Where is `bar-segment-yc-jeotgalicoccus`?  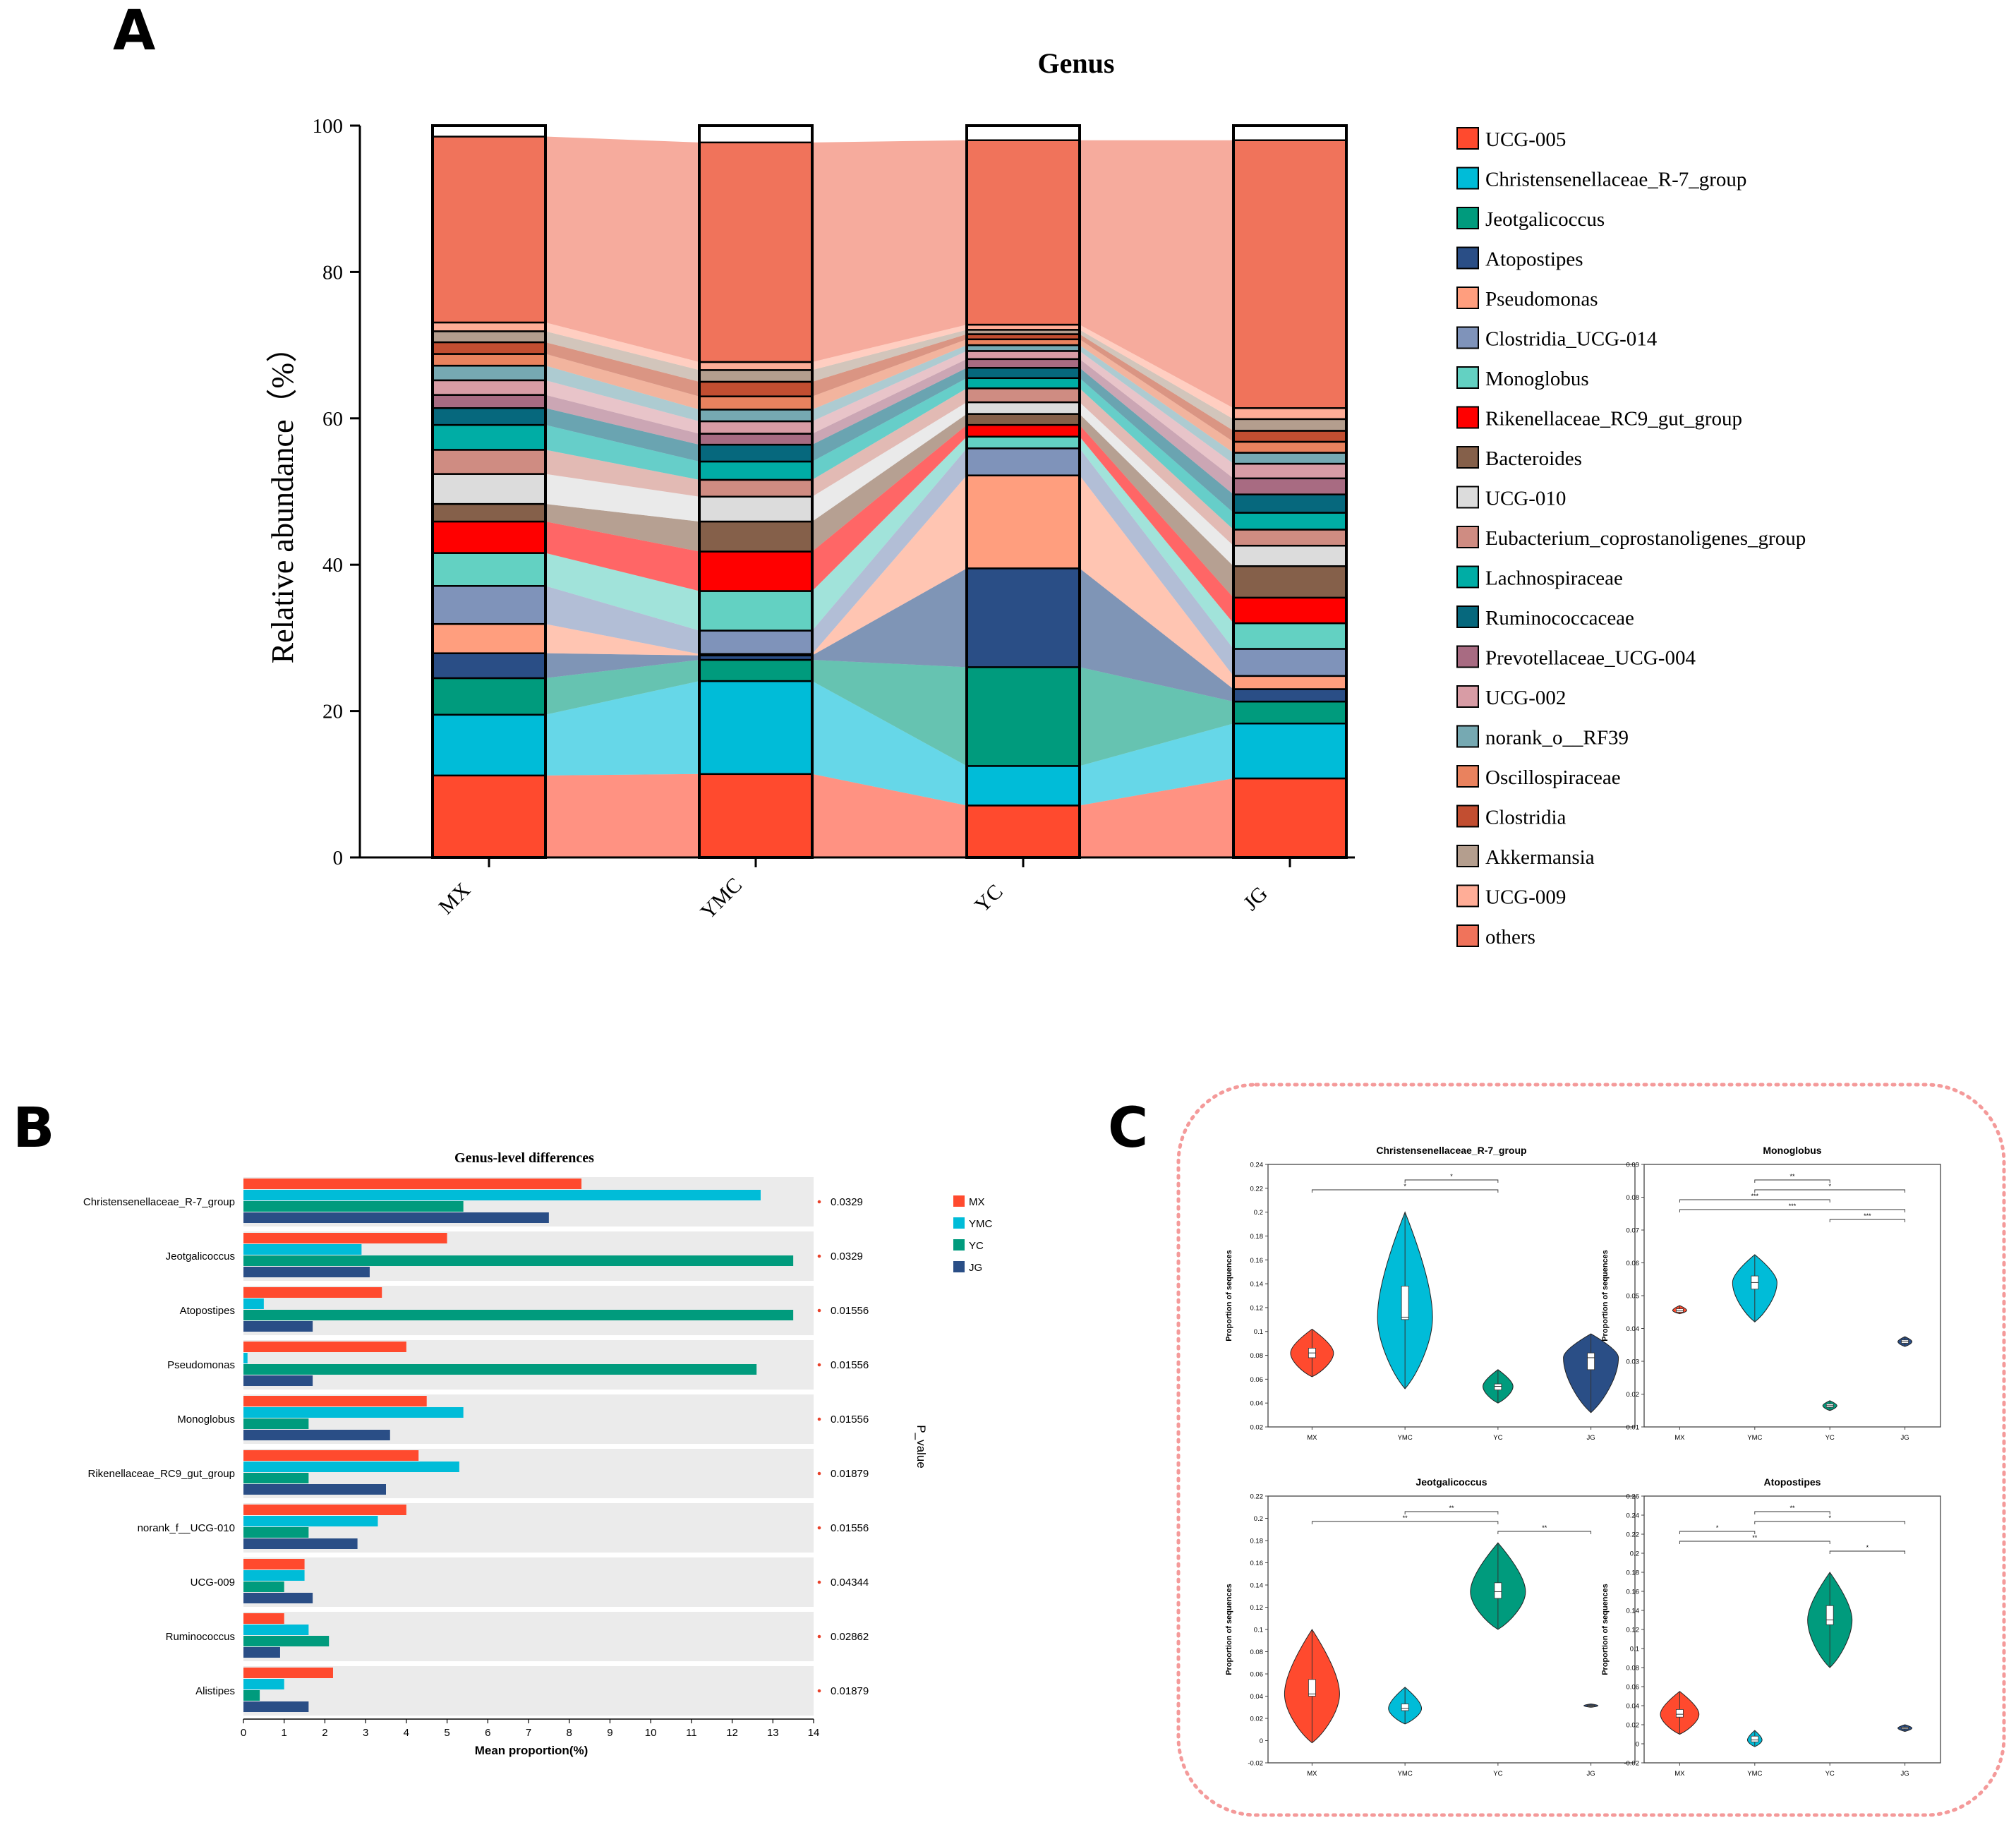 bar-segment-yc-jeotgalicoccus is located at coordinates (1023, 716).